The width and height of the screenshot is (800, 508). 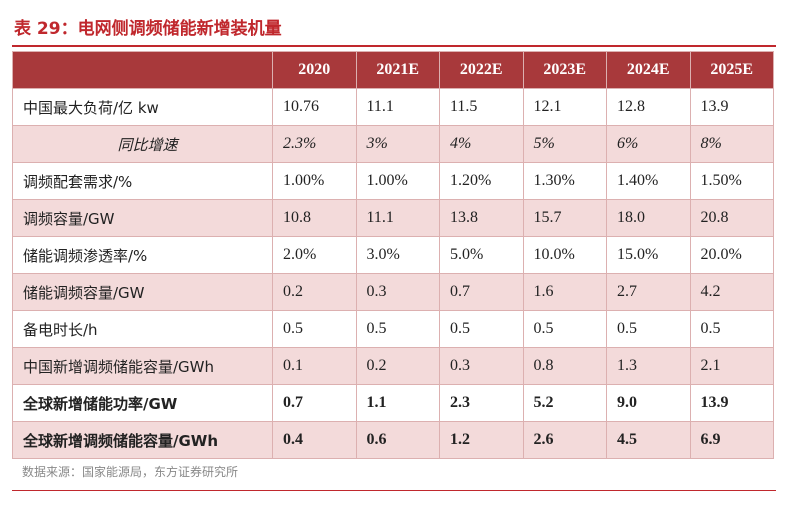 What do you see at coordinates (142, 107) in the screenshot?
I see `row-label: 中国最大负荷/亿 kw` at bounding box center [142, 107].